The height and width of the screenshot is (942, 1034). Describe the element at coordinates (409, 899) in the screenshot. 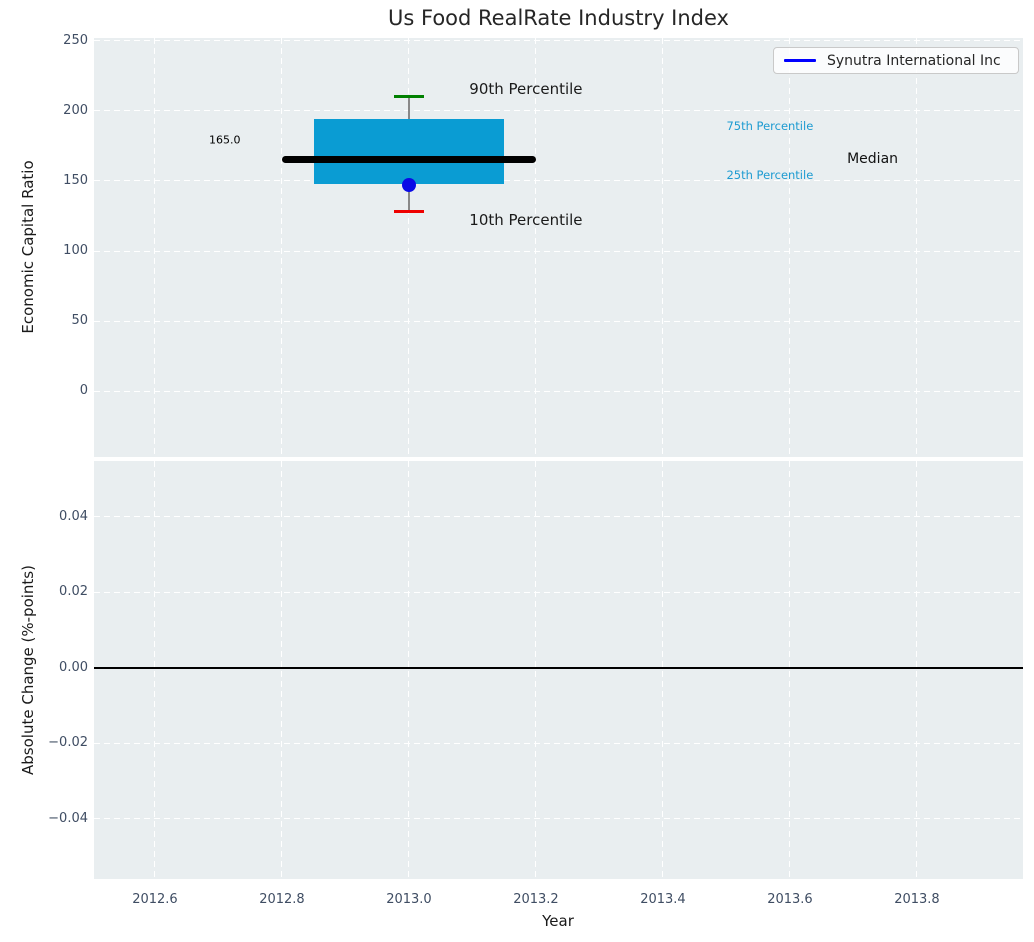

I see `x-tick-label: 2013.0` at that location.